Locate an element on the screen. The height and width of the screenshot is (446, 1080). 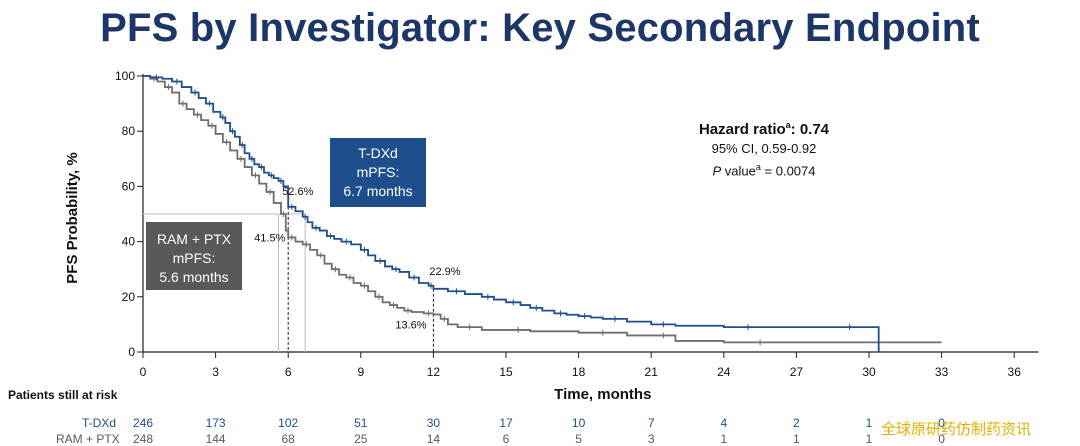
risk-value-ram: 68 is located at coordinates (288, 439).